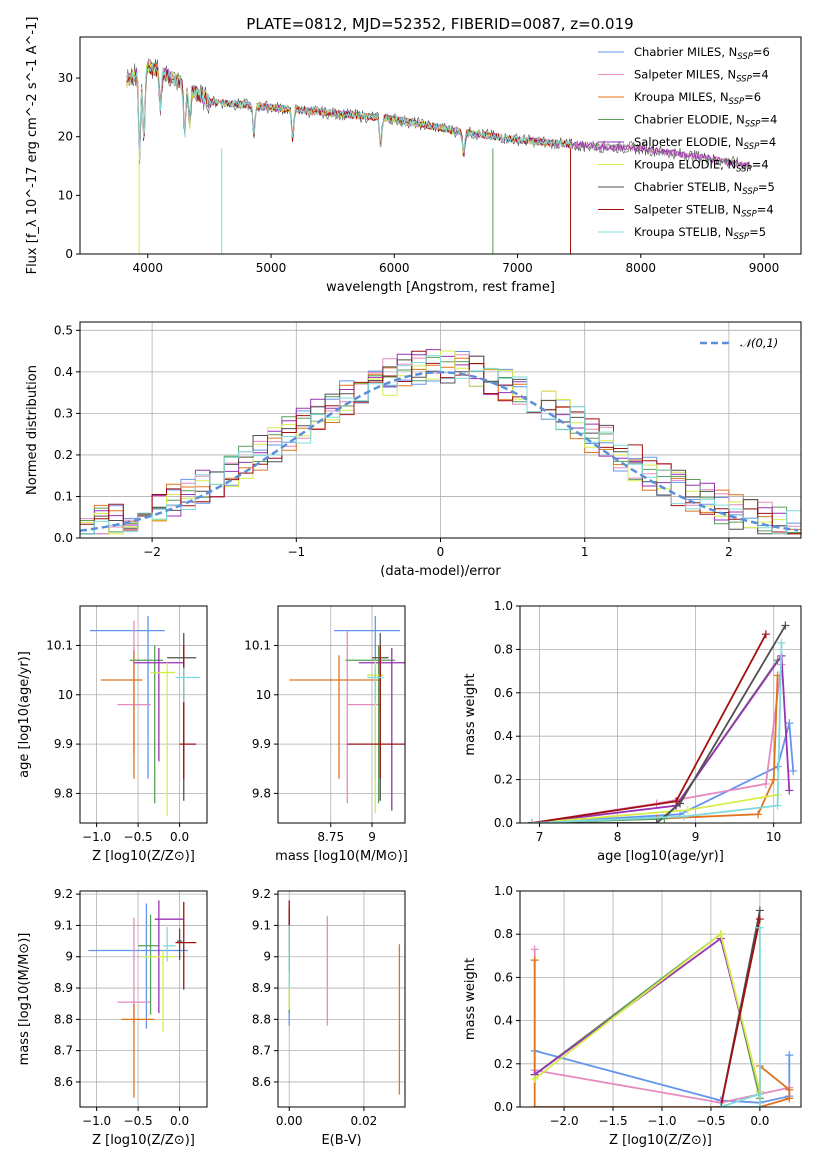 The width and height of the screenshot is (819, 1170). What do you see at coordinates (701, 166) in the screenshot?
I see `legend-entry: Kroupa ELODIE, NSSP=4` at bounding box center [701, 166].